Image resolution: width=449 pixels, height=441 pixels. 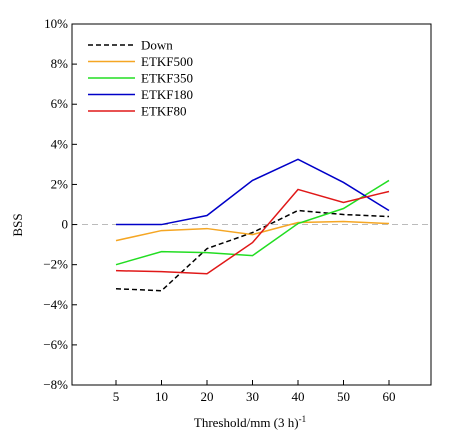 I want to click on x-axis-title: Threshold/mm (3 h)-1, so click(x=250, y=422).